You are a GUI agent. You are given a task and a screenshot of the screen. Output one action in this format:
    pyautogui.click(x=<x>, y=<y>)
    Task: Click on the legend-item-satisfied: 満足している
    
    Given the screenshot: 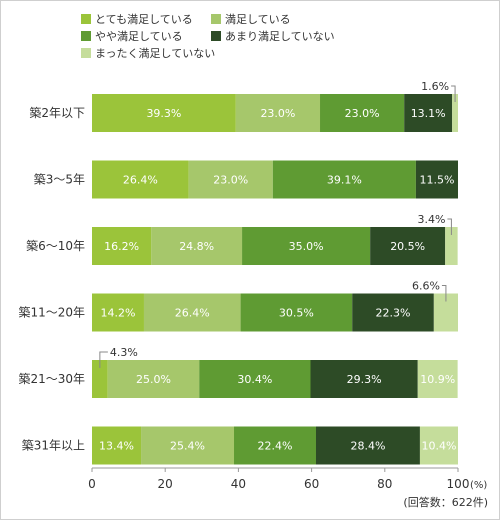 What is the action you would take?
    pyautogui.click(x=251, y=19)
    